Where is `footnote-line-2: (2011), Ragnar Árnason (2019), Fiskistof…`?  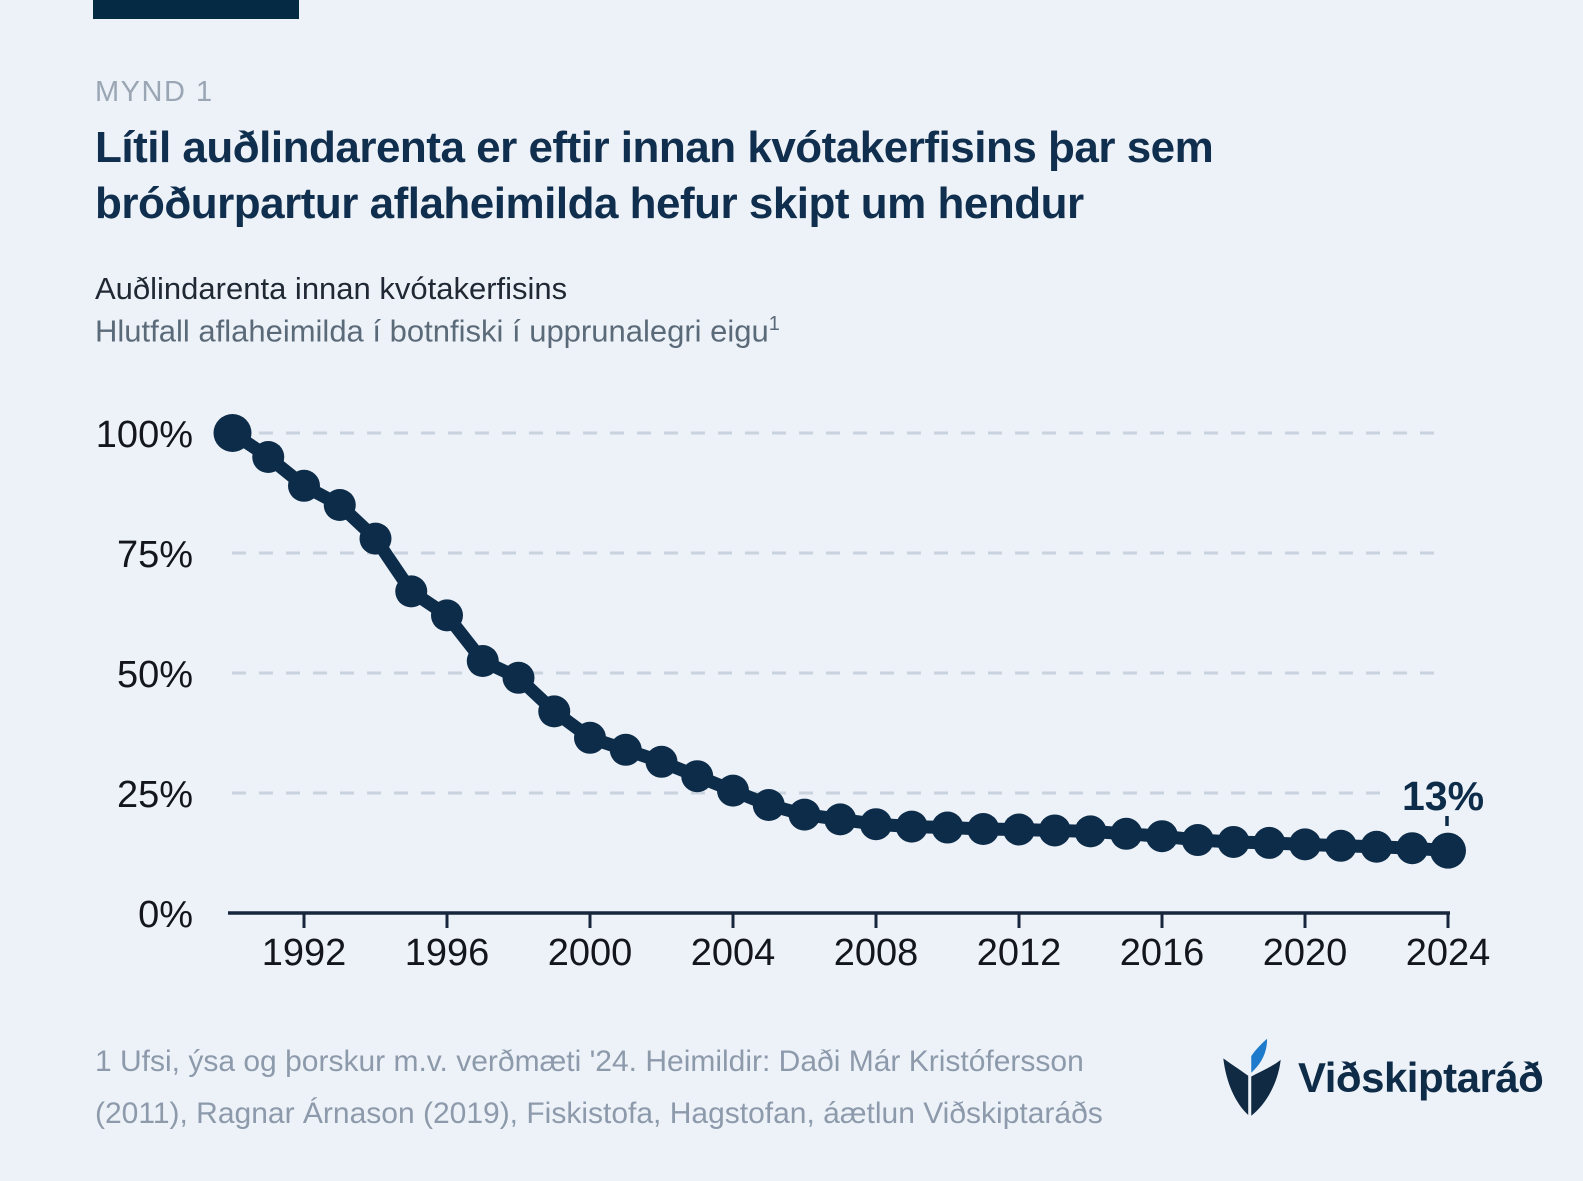
footnote-line-2: (2011), Ragnar Árnason (2019), Fiskistof… is located at coordinates (599, 1113).